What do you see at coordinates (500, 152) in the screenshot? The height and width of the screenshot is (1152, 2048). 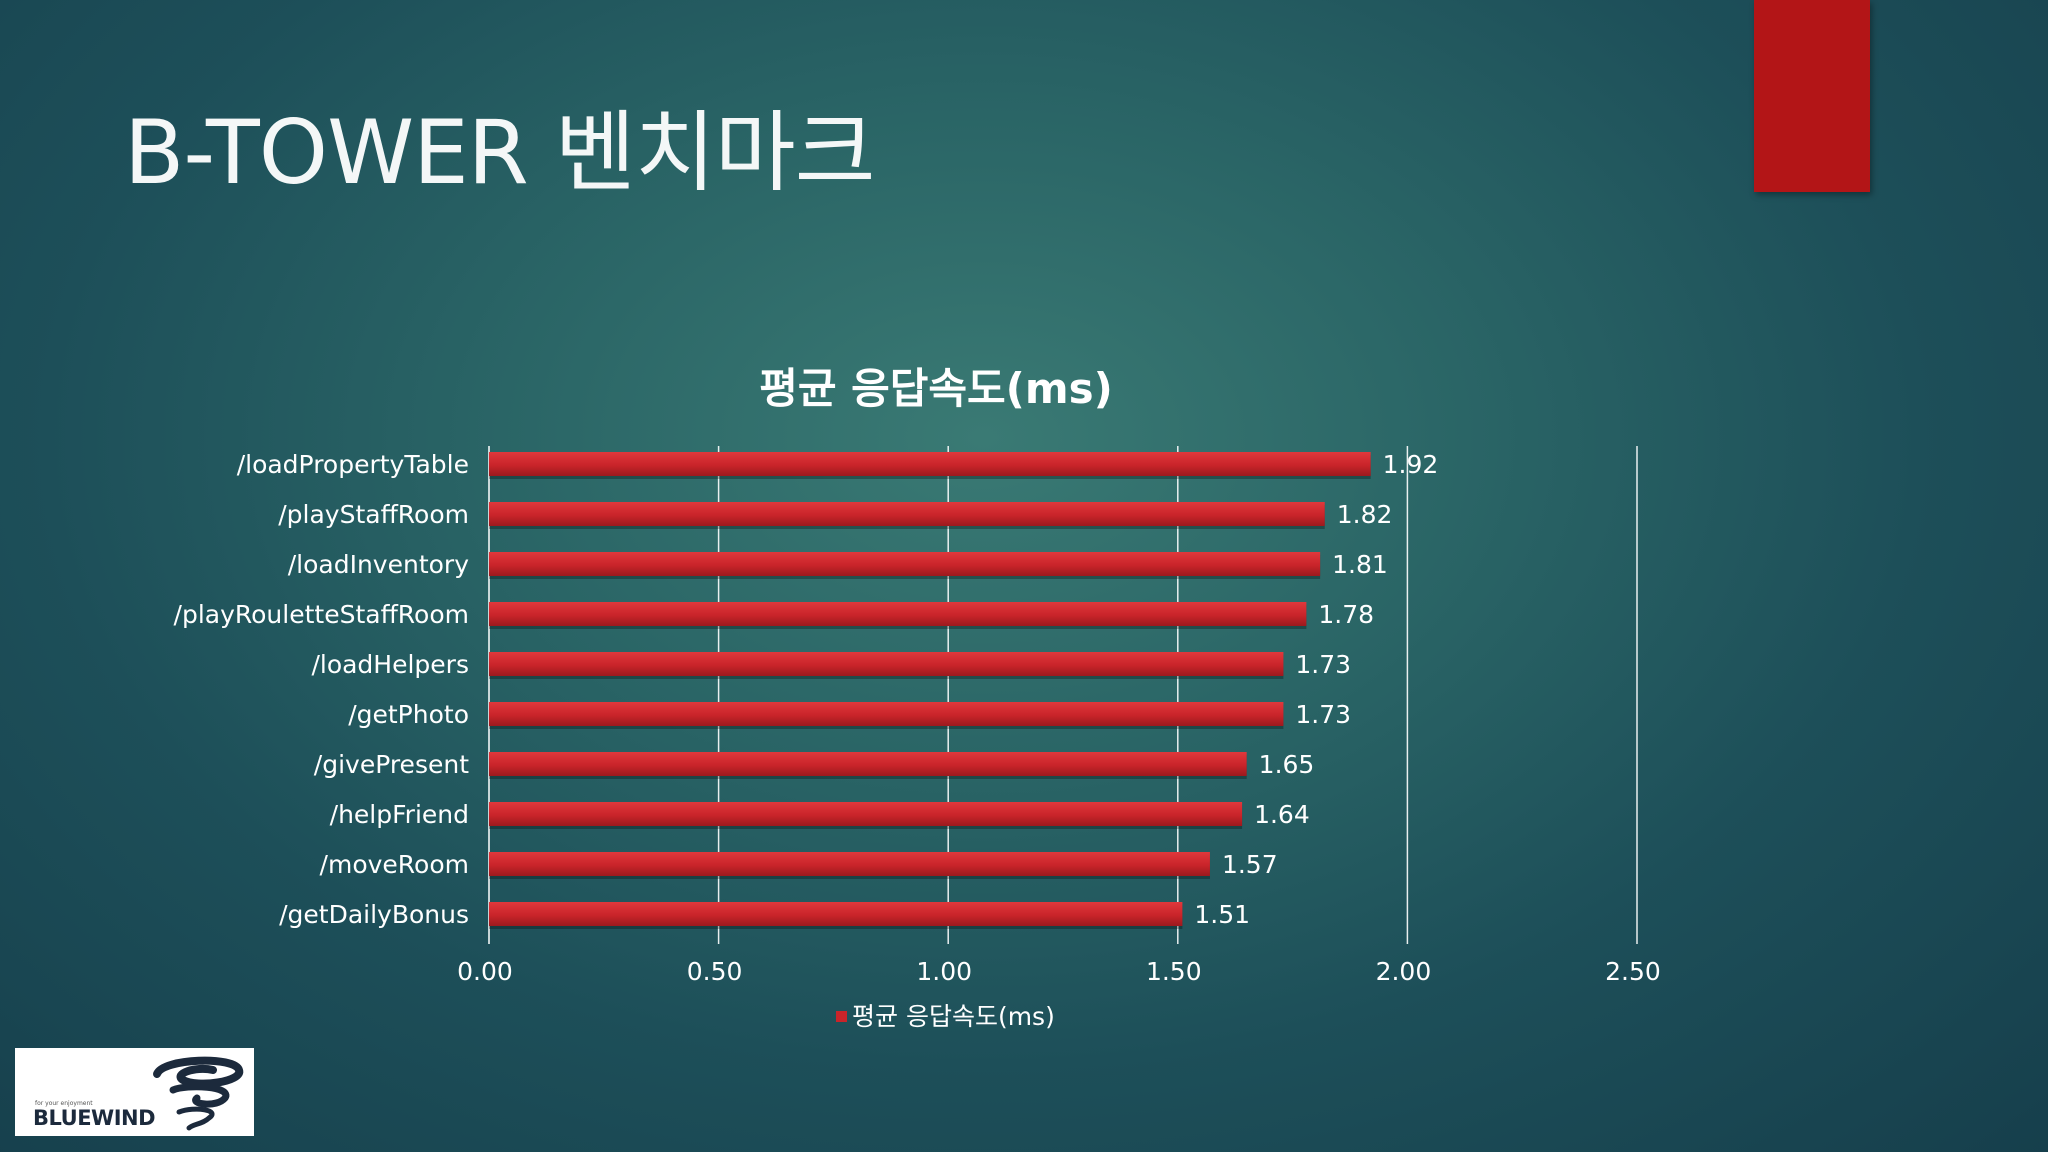 I see `slide-title: B-TOWER 벤치마크` at bounding box center [500, 152].